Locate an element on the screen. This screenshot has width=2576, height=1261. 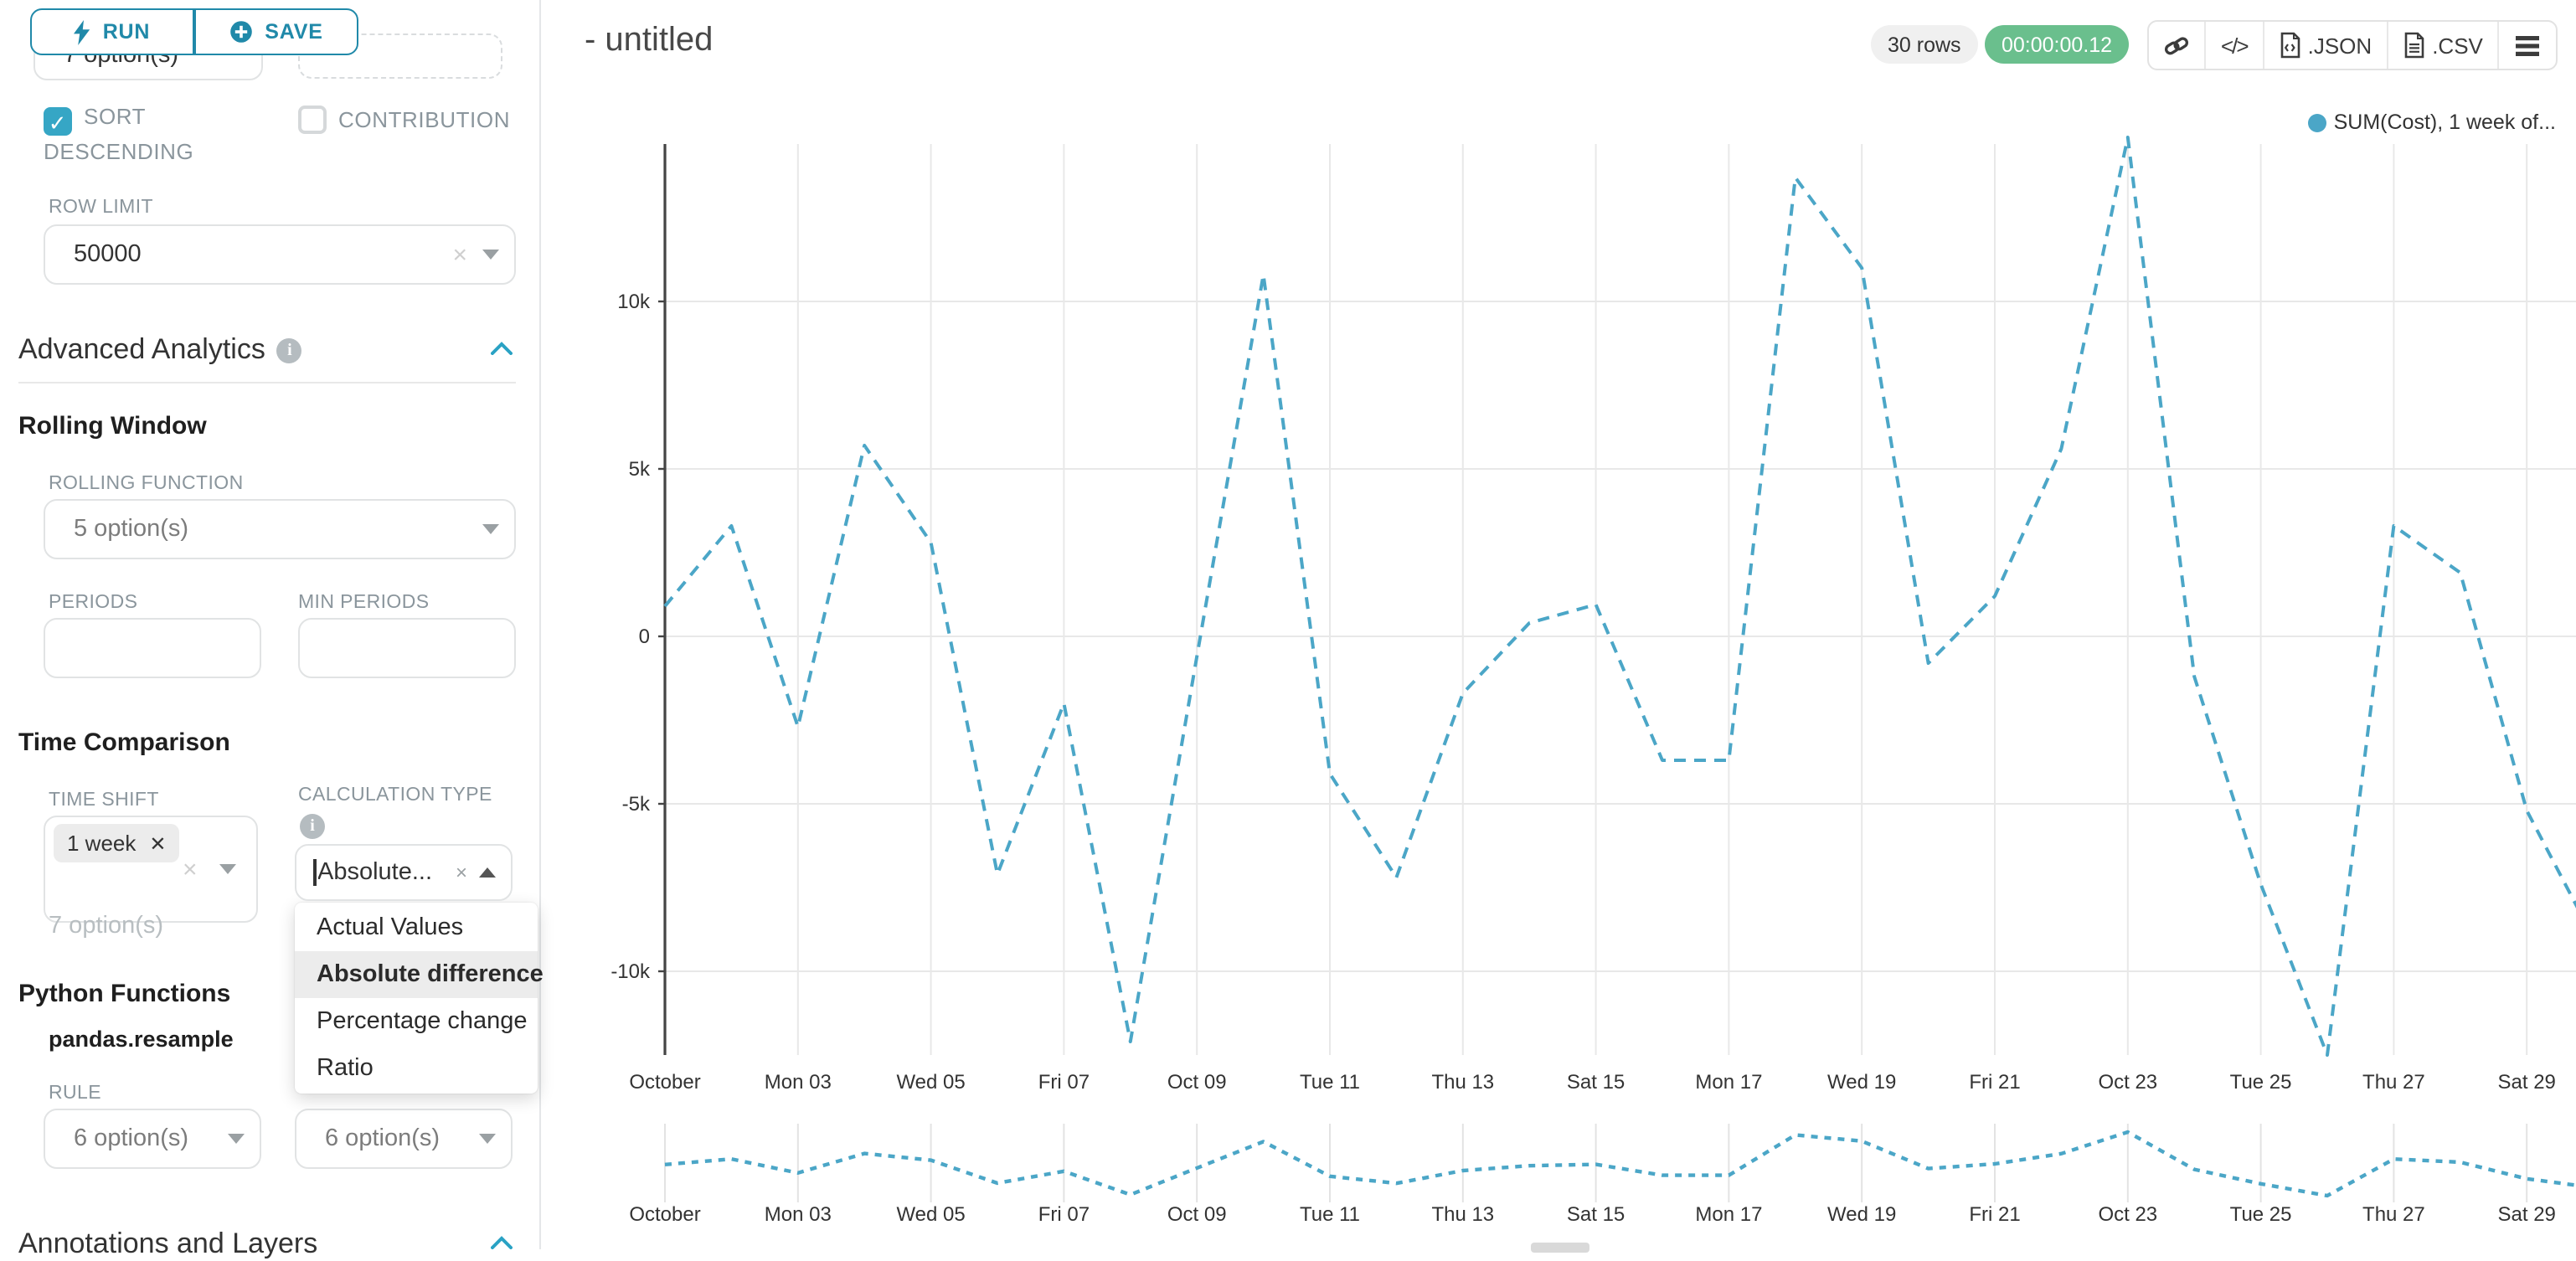
more-options-button is located at coordinates (2528, 46).